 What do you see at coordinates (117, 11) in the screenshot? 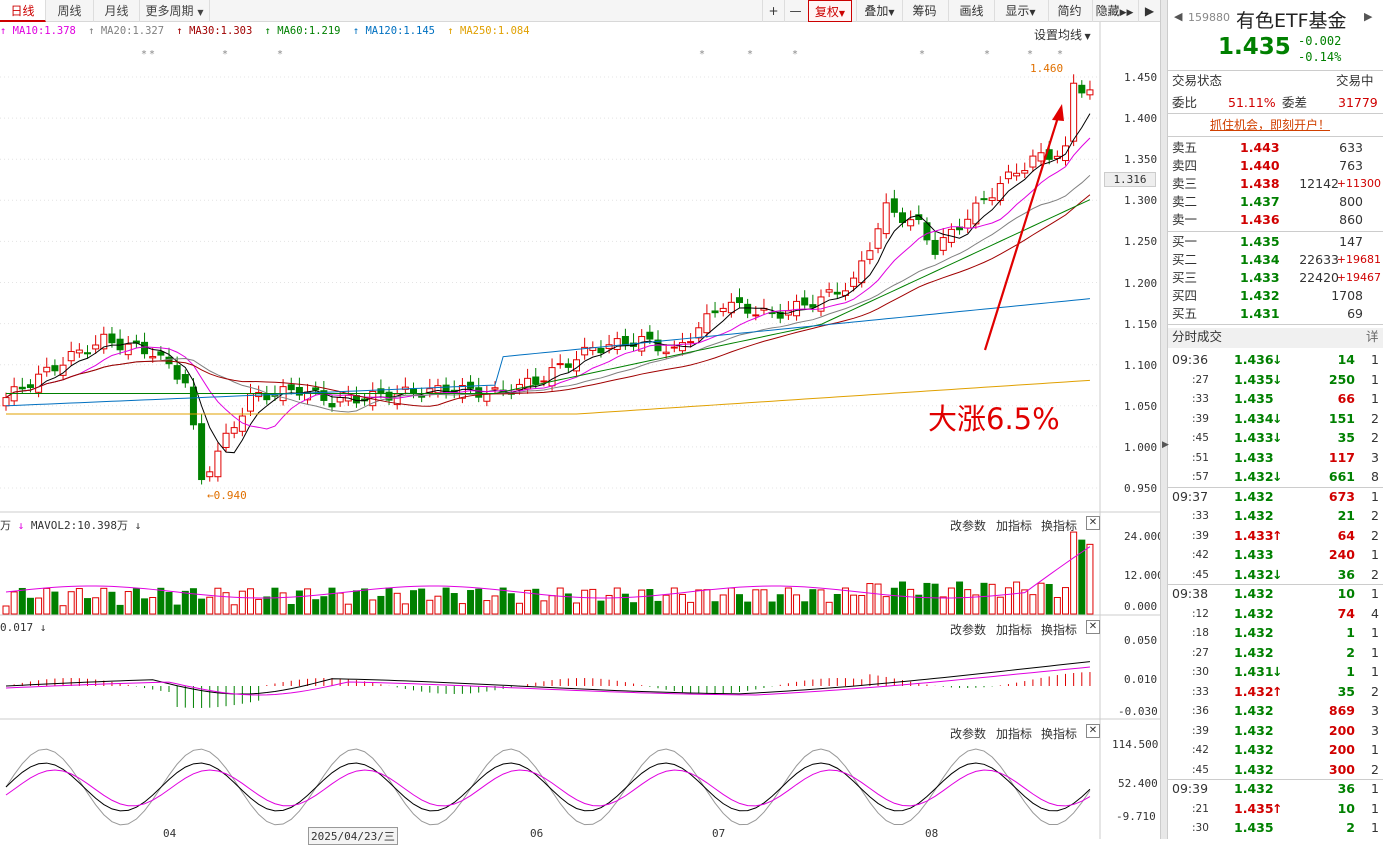
I see `tab-monthly: 月线` at bounding box center [117, 11].